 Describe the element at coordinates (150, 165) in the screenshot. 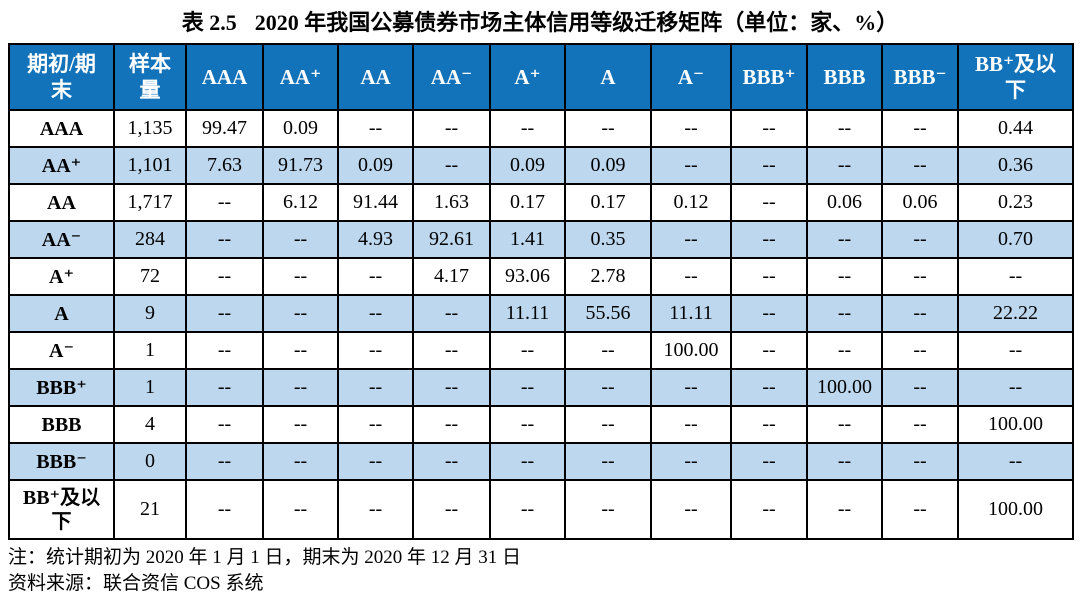

I see `sample-count: 1,101` at that location.